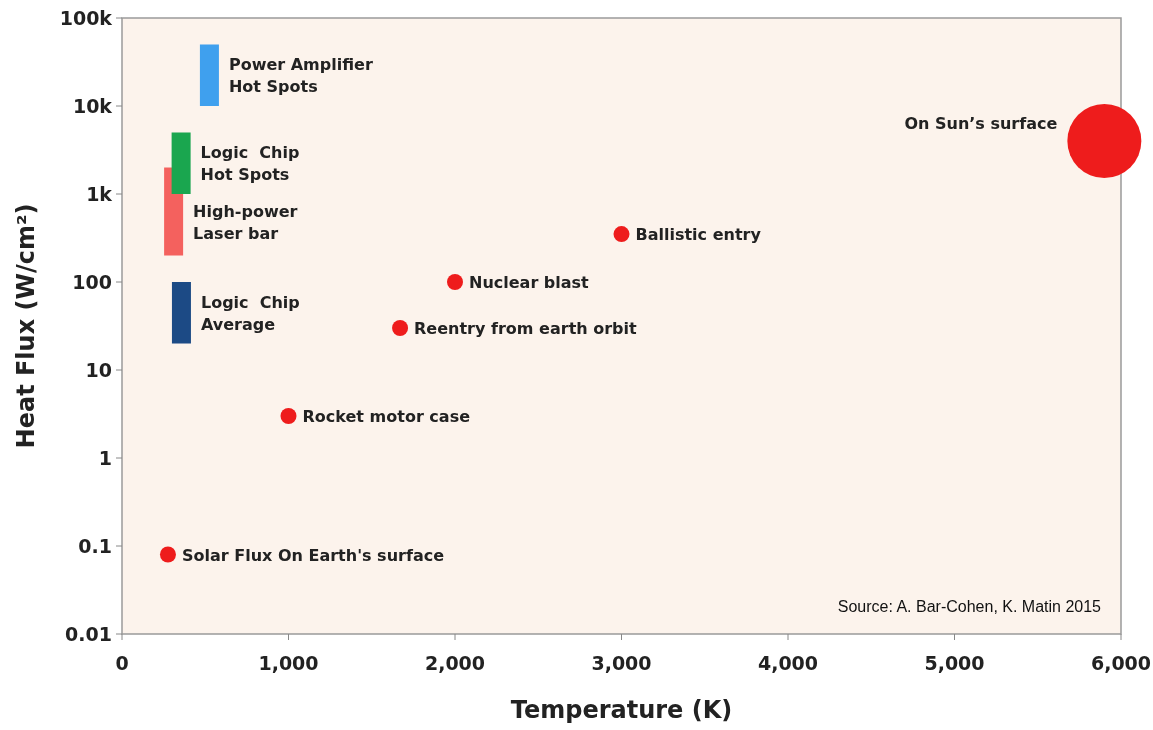 The width and height of the screenshot is (1153, 730). I want to click on series-label: Logic Chip Hot Spots, so click(250, 163).